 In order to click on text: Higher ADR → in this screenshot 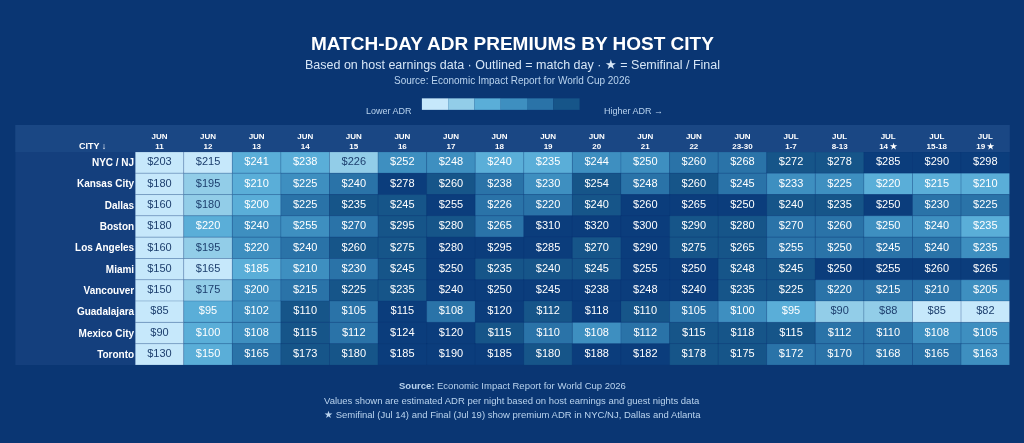, I will do `click(634, 111)`.